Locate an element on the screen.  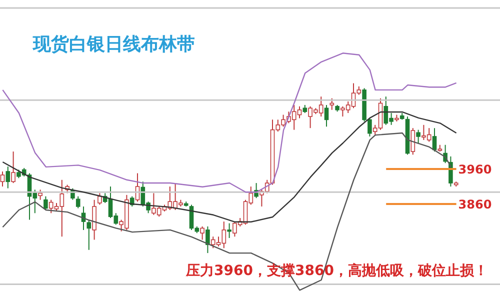
ref-line-label: 3860 is located at coordinates (475, 204).